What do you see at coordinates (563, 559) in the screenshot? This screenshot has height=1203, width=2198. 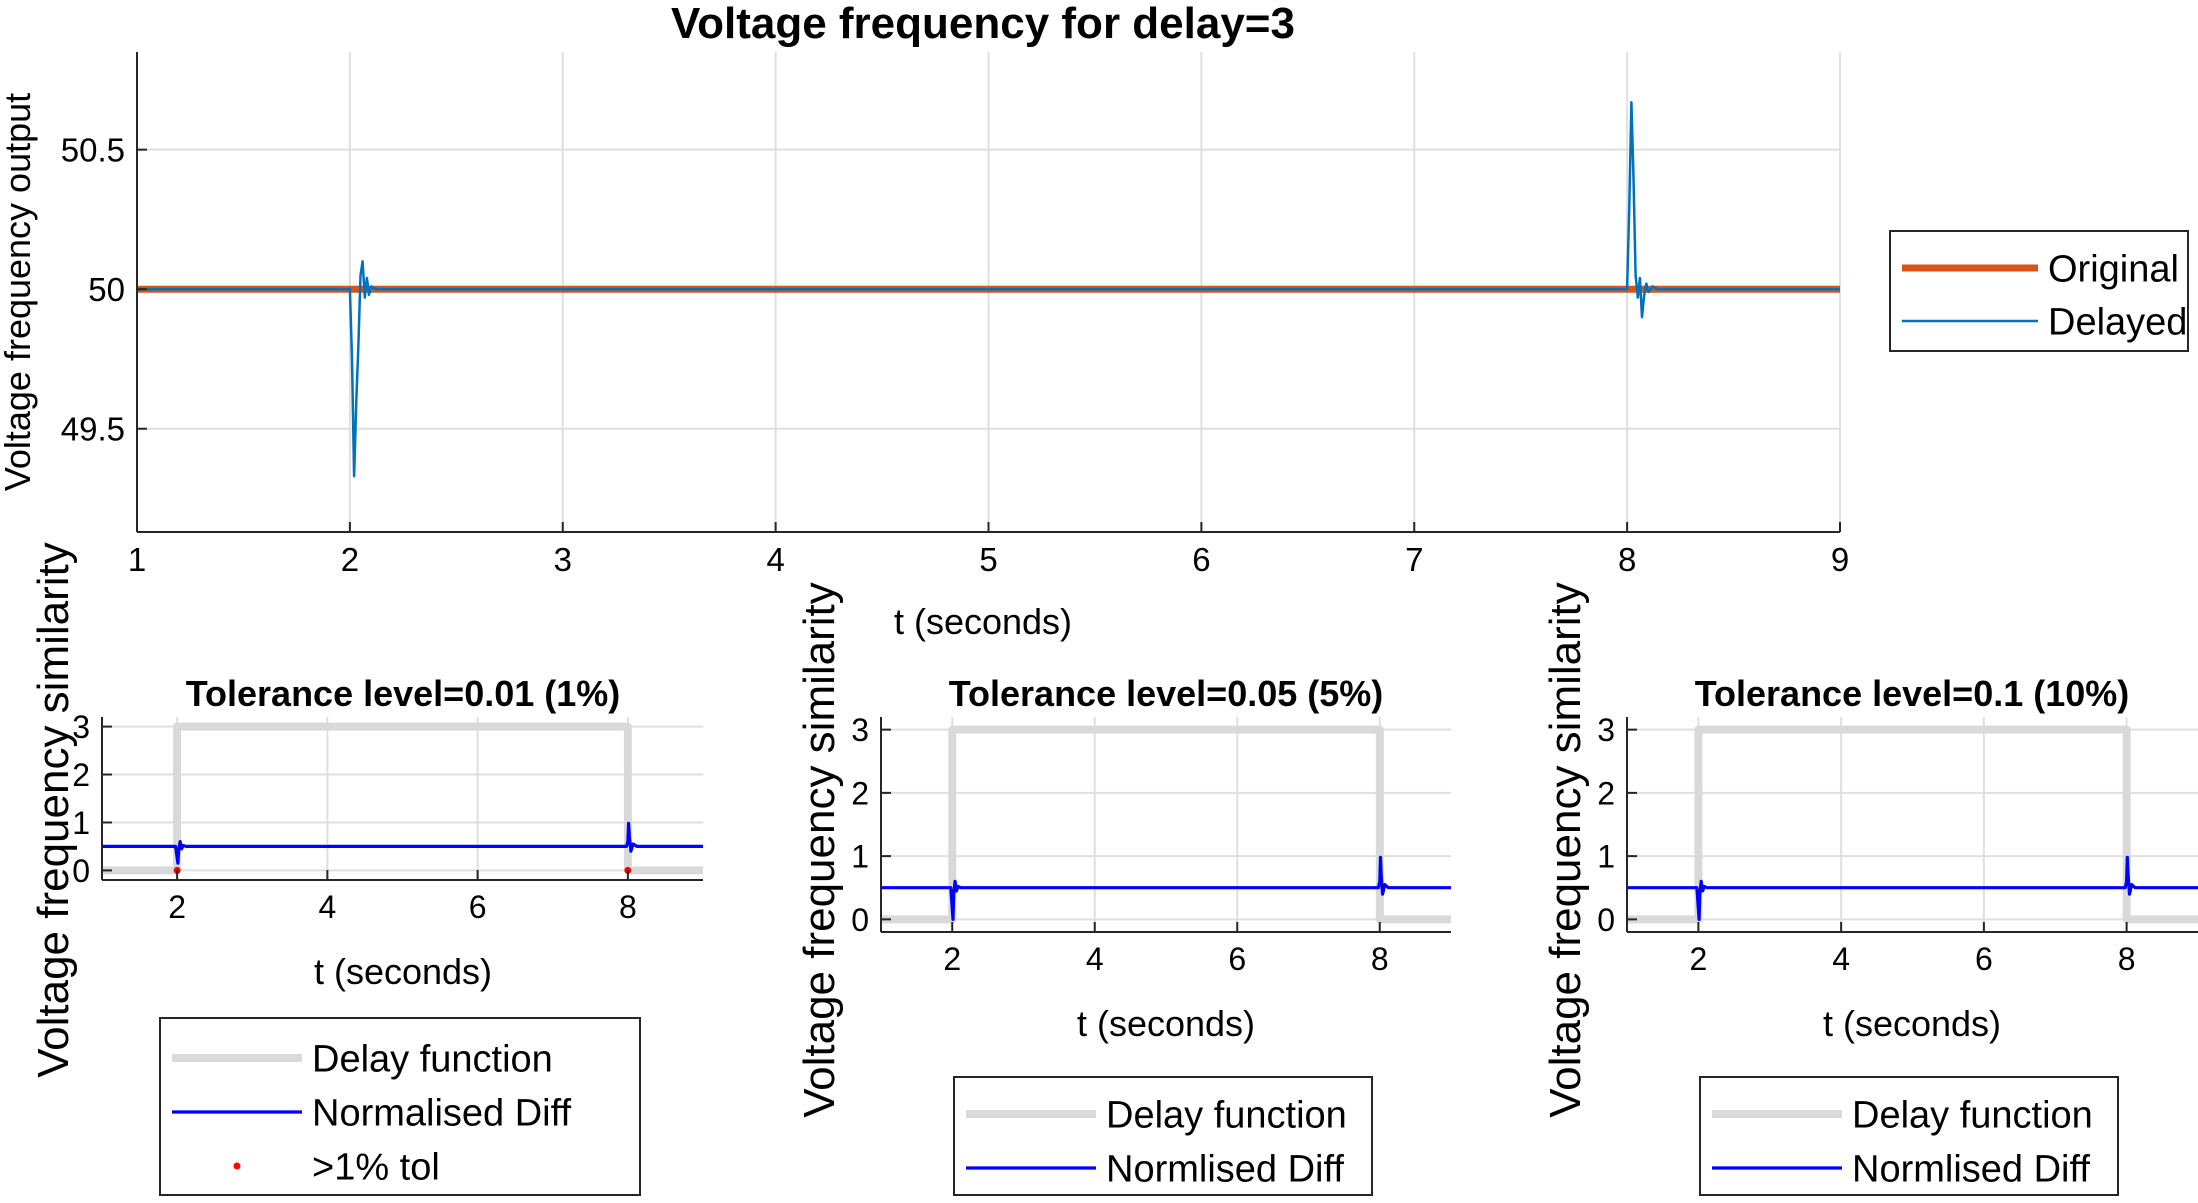 I see `x-tick-label: 3` at bounding box center [563, 559].